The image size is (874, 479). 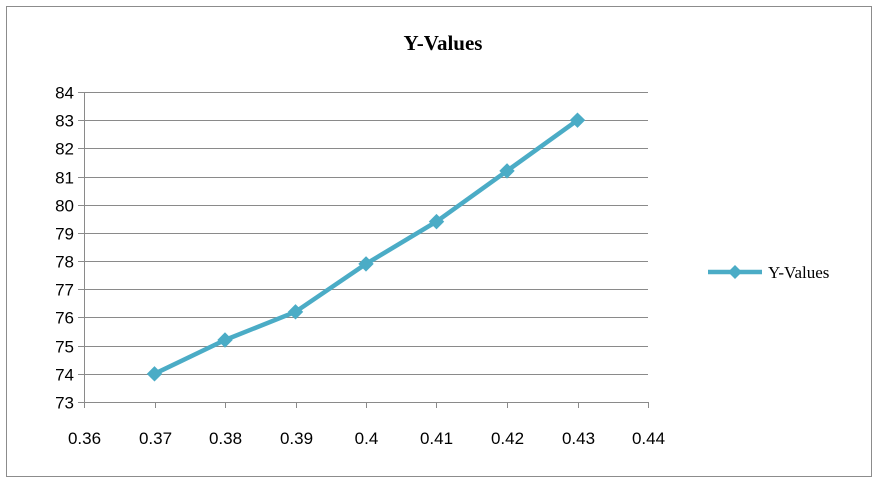 I want to click on legend-marker-icon, so click(x=735, y=272).